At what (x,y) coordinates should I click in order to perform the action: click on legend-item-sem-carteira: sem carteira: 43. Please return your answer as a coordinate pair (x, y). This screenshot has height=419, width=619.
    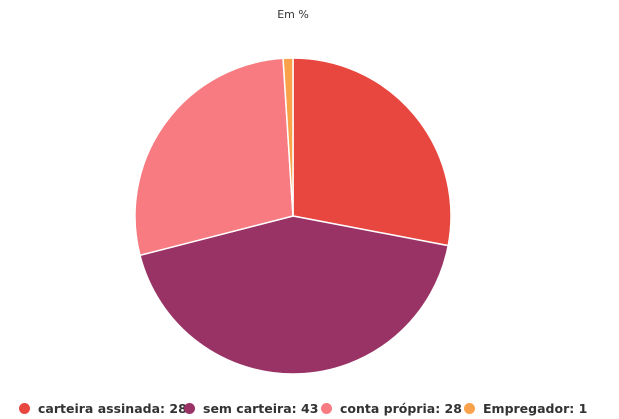
    Looking at the image, I should click on (251, 408).